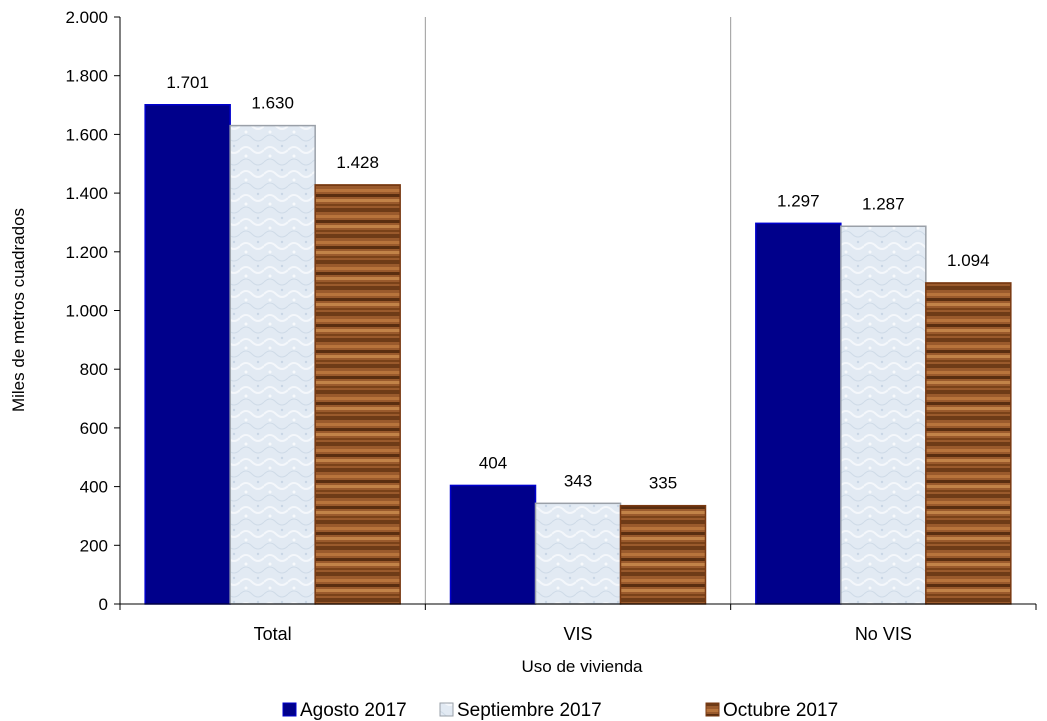 The image size is (1047, 721). What do you see at coordinates (663, 483) in the screenshot?
I see `data-label: 335` at bounding box center [663, 483].